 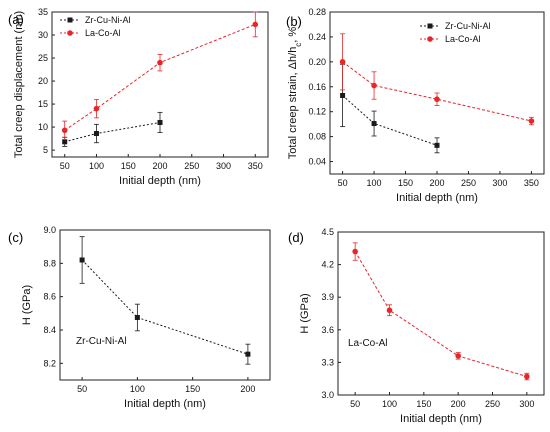 I want to click on panel-label: (c), so click(x=15, y=237).